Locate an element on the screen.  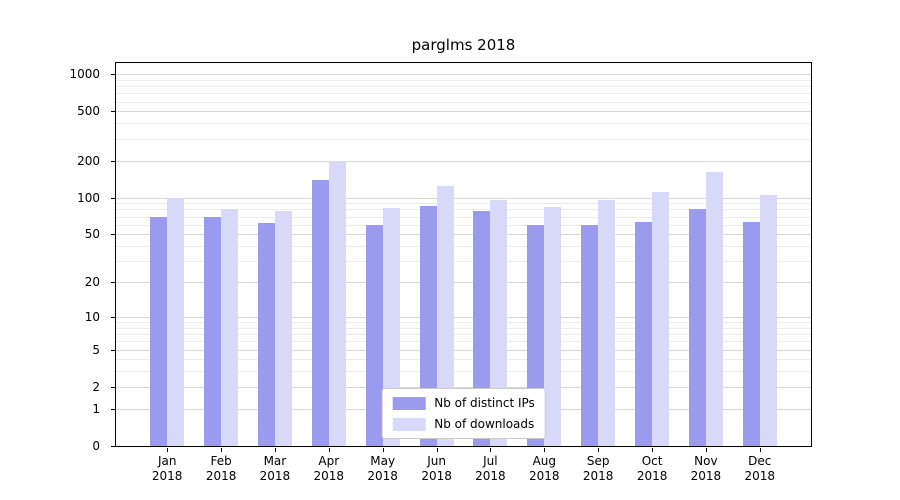
y-tick-label: 100 is located at coordinates (88, 197).